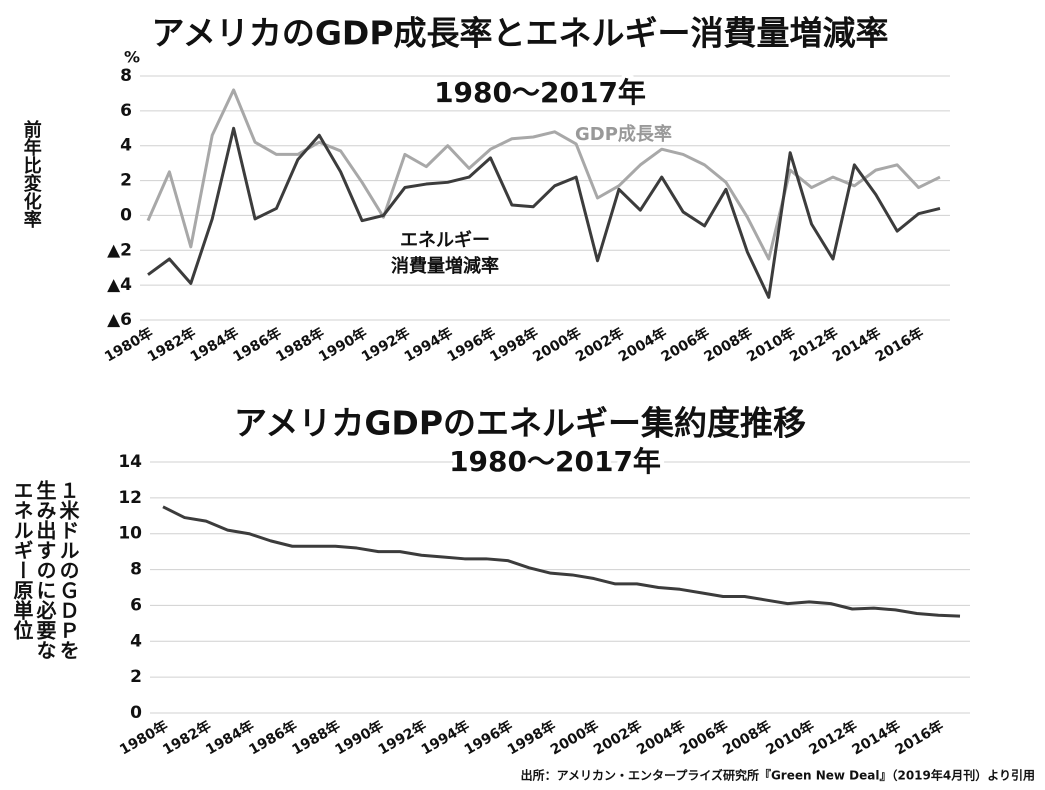  Describe the element at coordinates (45, 570) in the screenshot. I see `y-axis-label: １米ドルのＧＤＰを 生み出すのに必要な エネルギー原単位` at that location.